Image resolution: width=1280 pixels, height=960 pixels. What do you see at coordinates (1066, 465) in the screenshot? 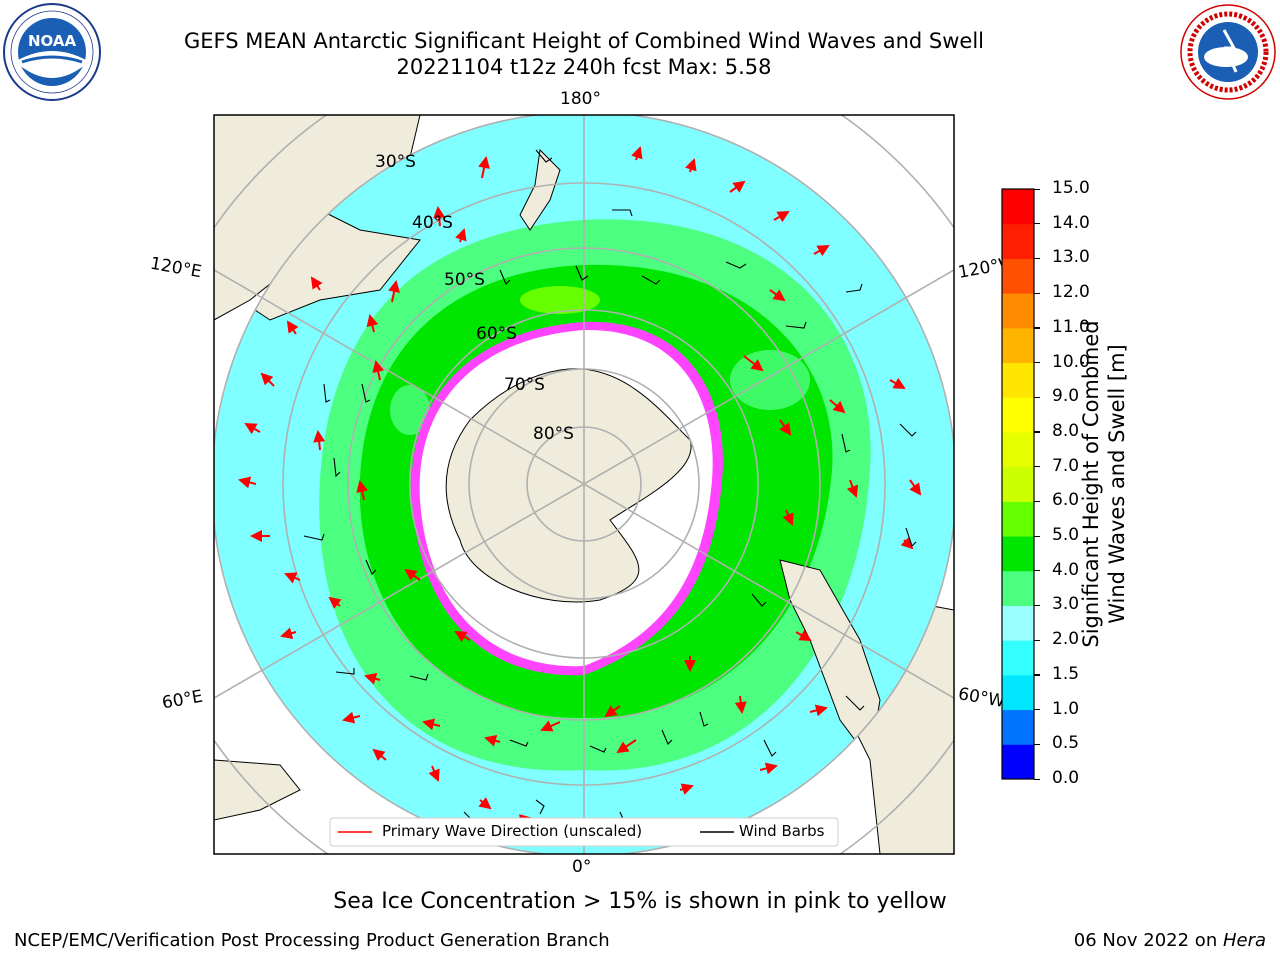
I see `colorbar-tick-label: 7.0` at bounding box center [1066, 465].